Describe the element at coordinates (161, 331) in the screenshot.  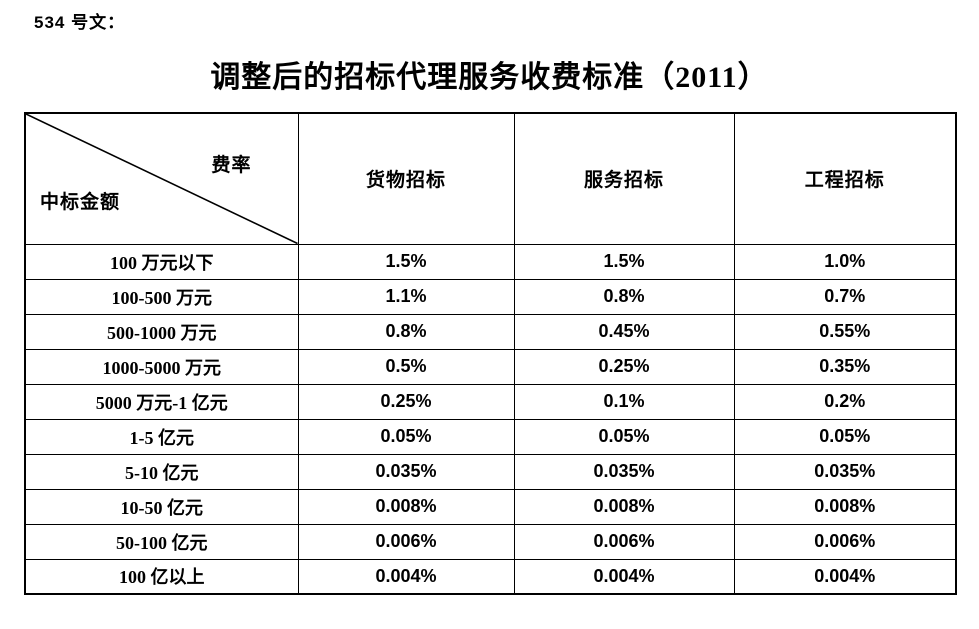
I see `row-label: 500-1000 万元` at that location.